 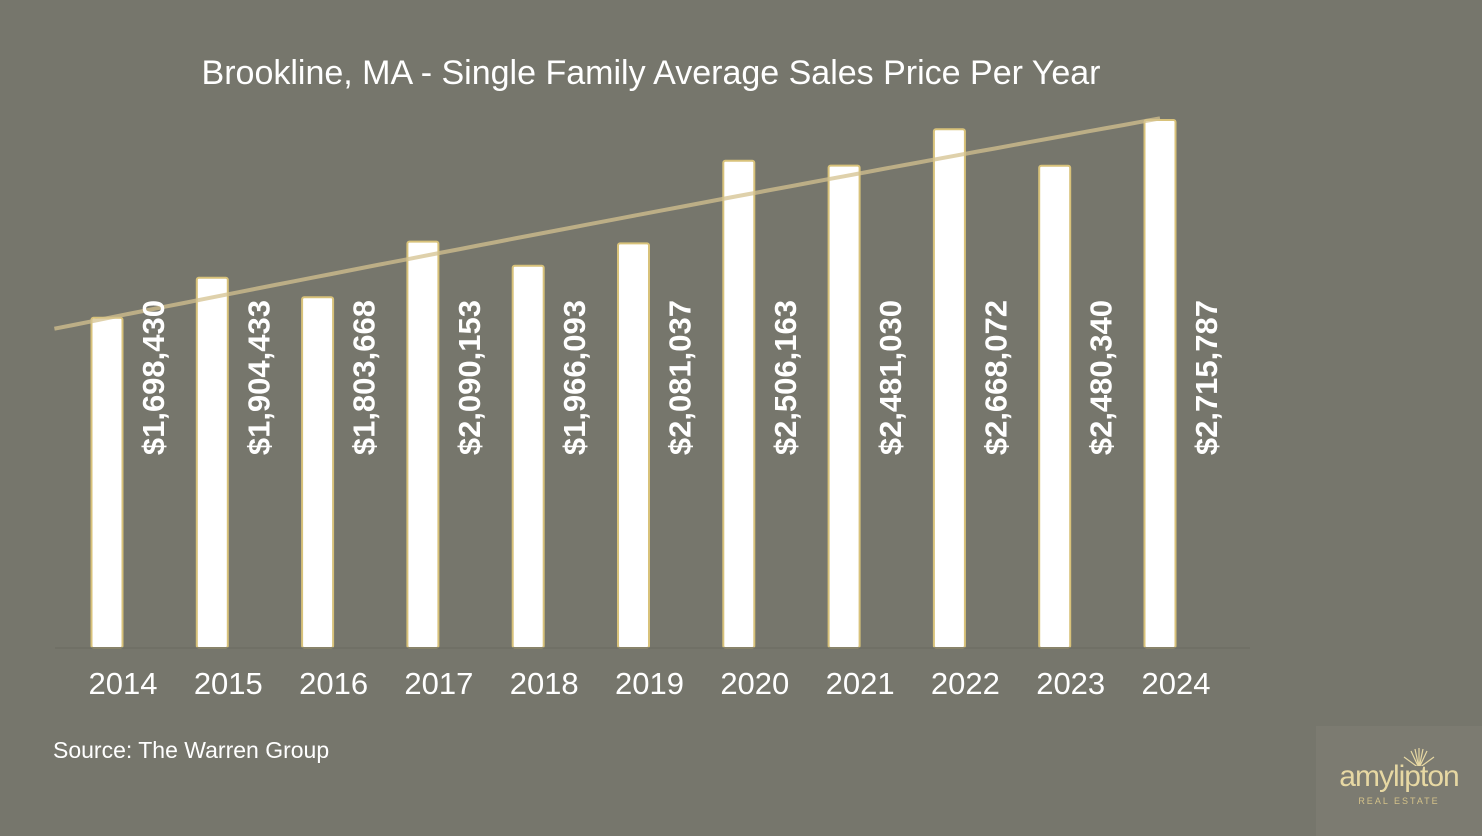 I want to click on data-label-2023: $2,480,340, so click(x=1101, y=377).